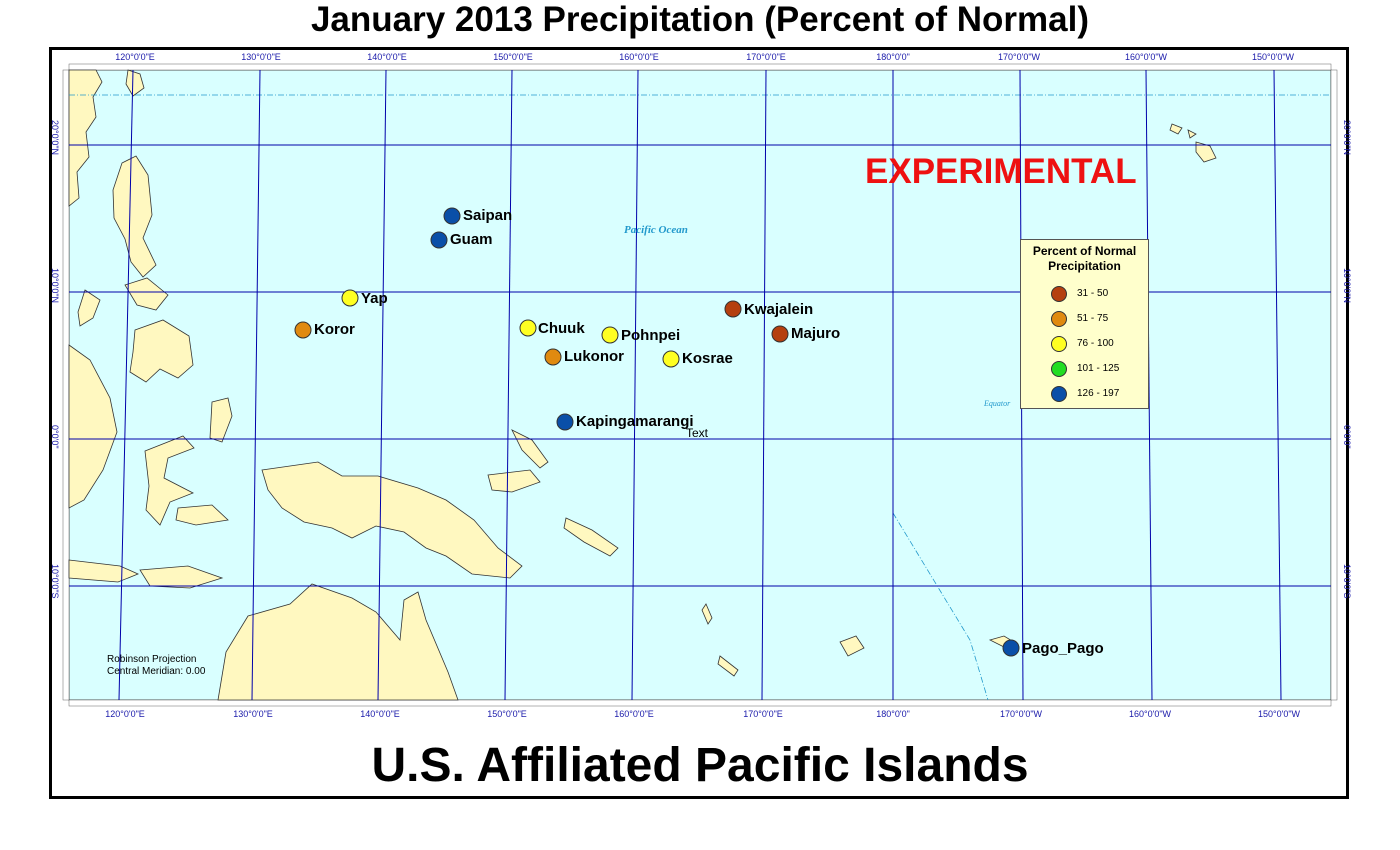  What do you see at coordinates (135, 57) in the screenshot?
I see `lon-label-top: 120°0'0"E` at bounding box center [135, 57].